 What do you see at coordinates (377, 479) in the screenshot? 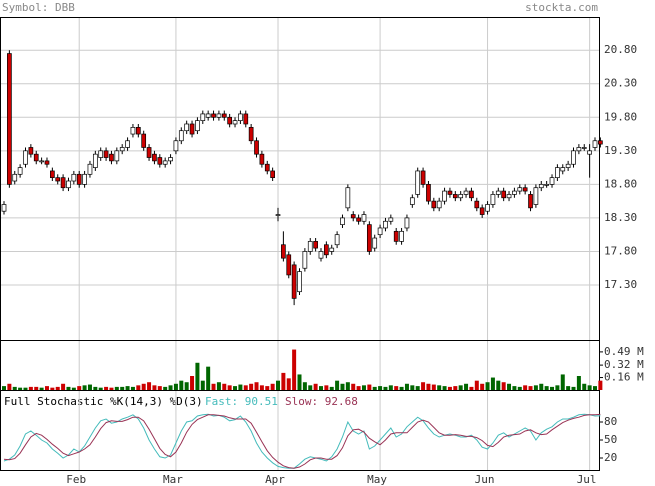
I see `x-tick-label: May` at bounding box center [377, 479].